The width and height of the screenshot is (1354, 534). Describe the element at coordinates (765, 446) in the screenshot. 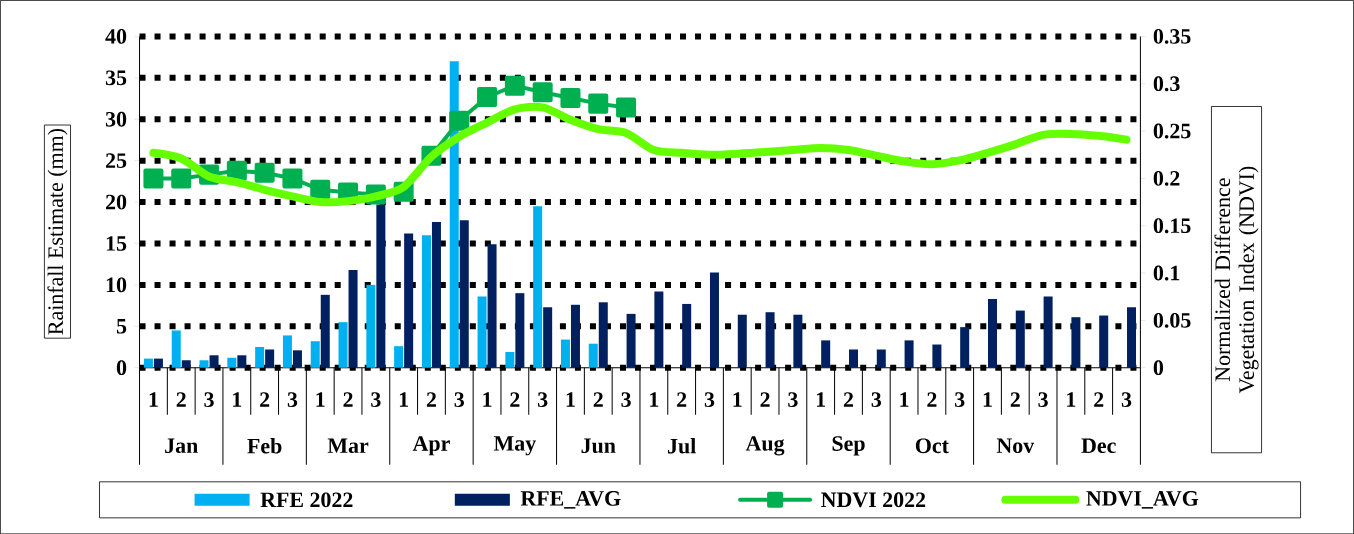

I see `text: Aug` at that location.